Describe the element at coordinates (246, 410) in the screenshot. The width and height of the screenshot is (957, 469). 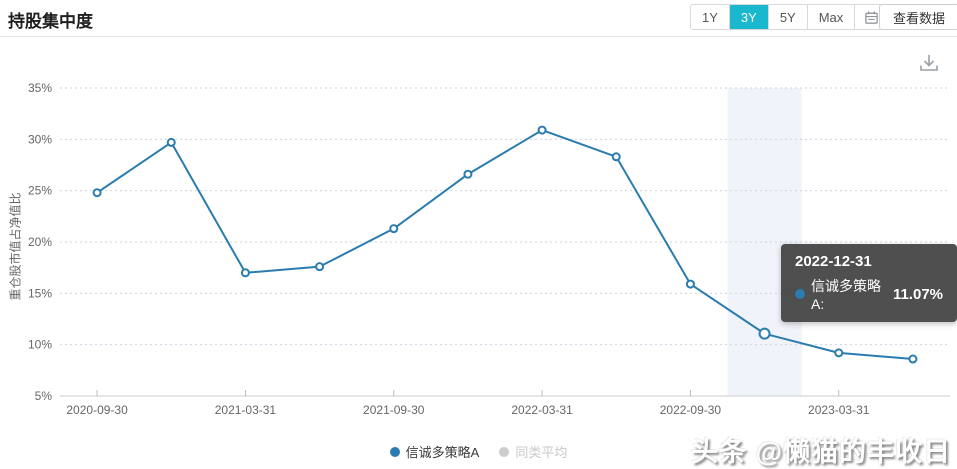
I see `x-tick-label: 2021-03-31` at that location.